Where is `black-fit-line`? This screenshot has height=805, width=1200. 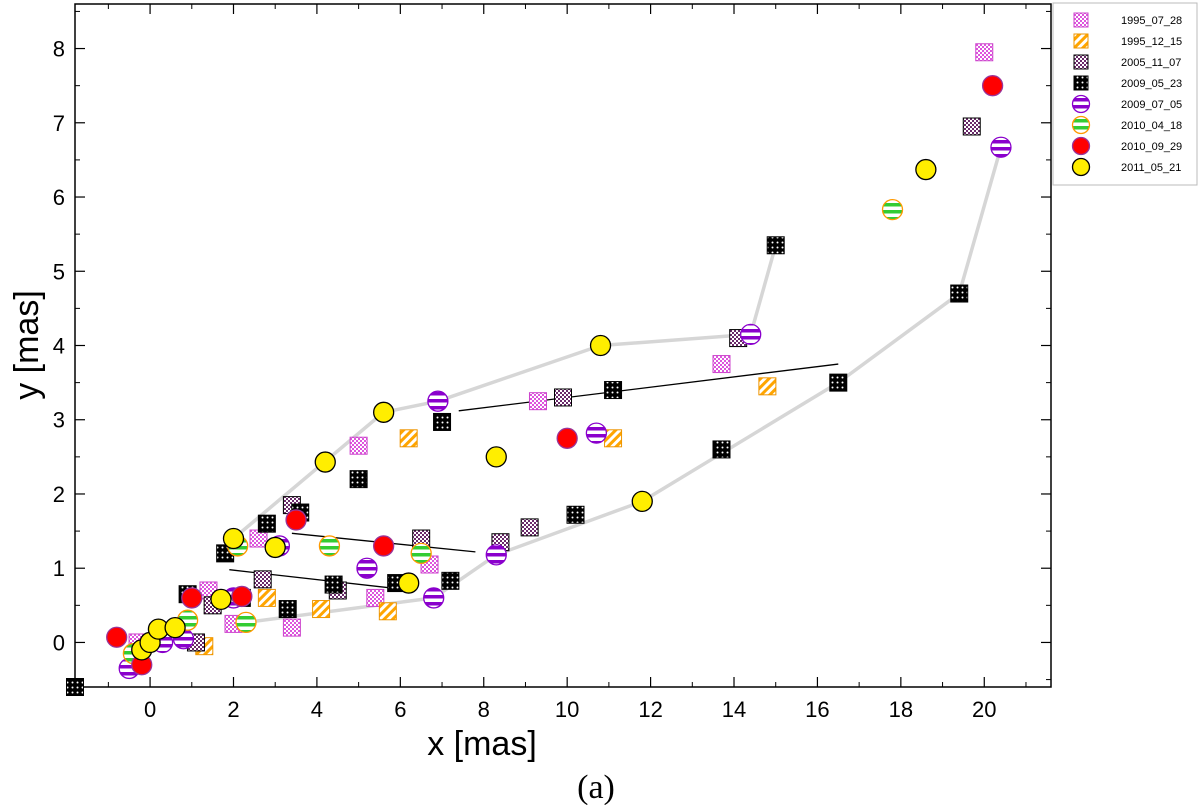
black-fit-line is located at coordinates (648, 387).